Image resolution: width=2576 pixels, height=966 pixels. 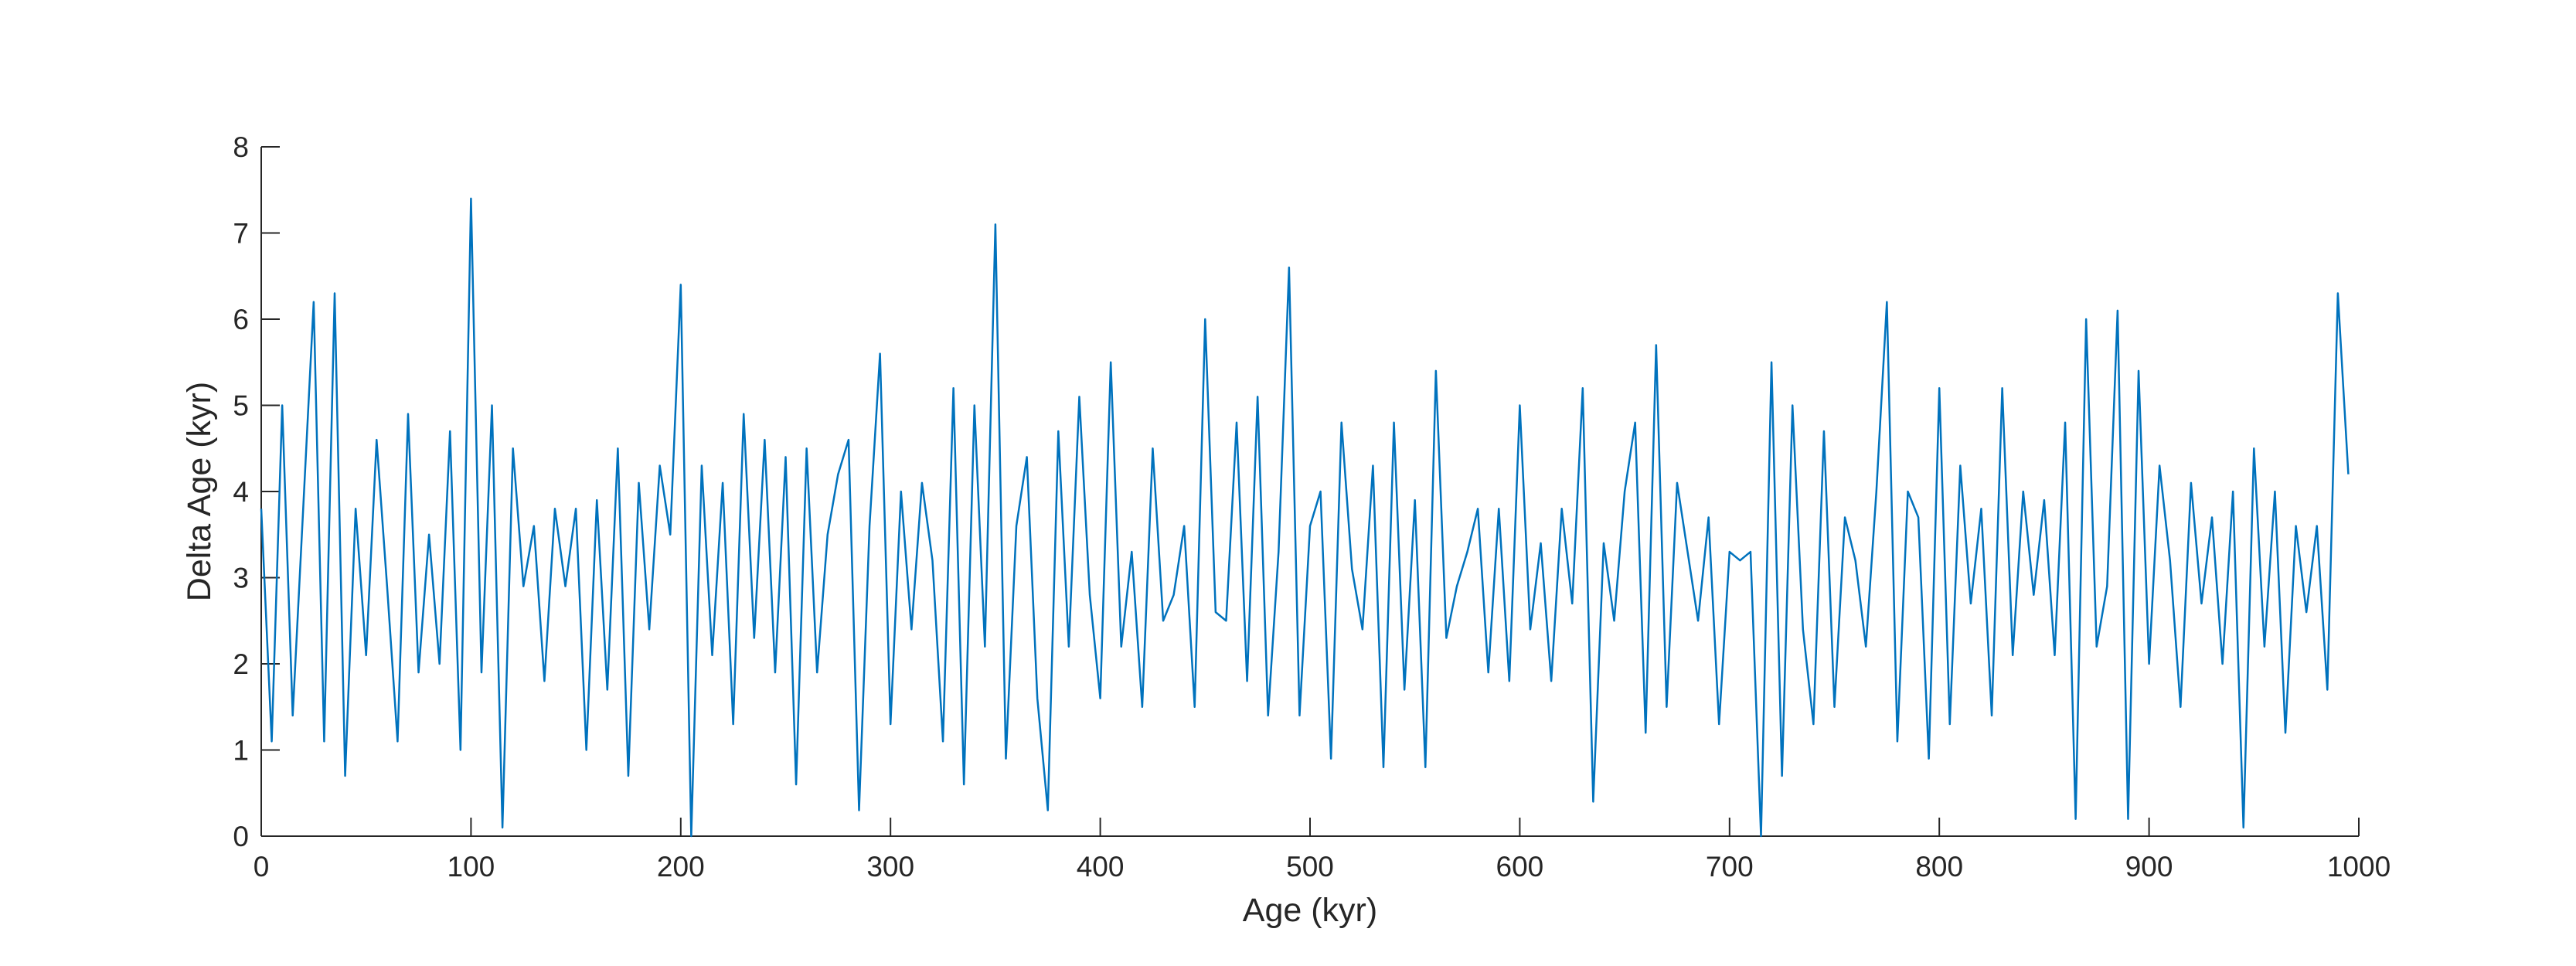 What do you see at coordinates (471, 867) in the screenshot?
I see `x-tick-label: 100` at bounding box center [471, 867].